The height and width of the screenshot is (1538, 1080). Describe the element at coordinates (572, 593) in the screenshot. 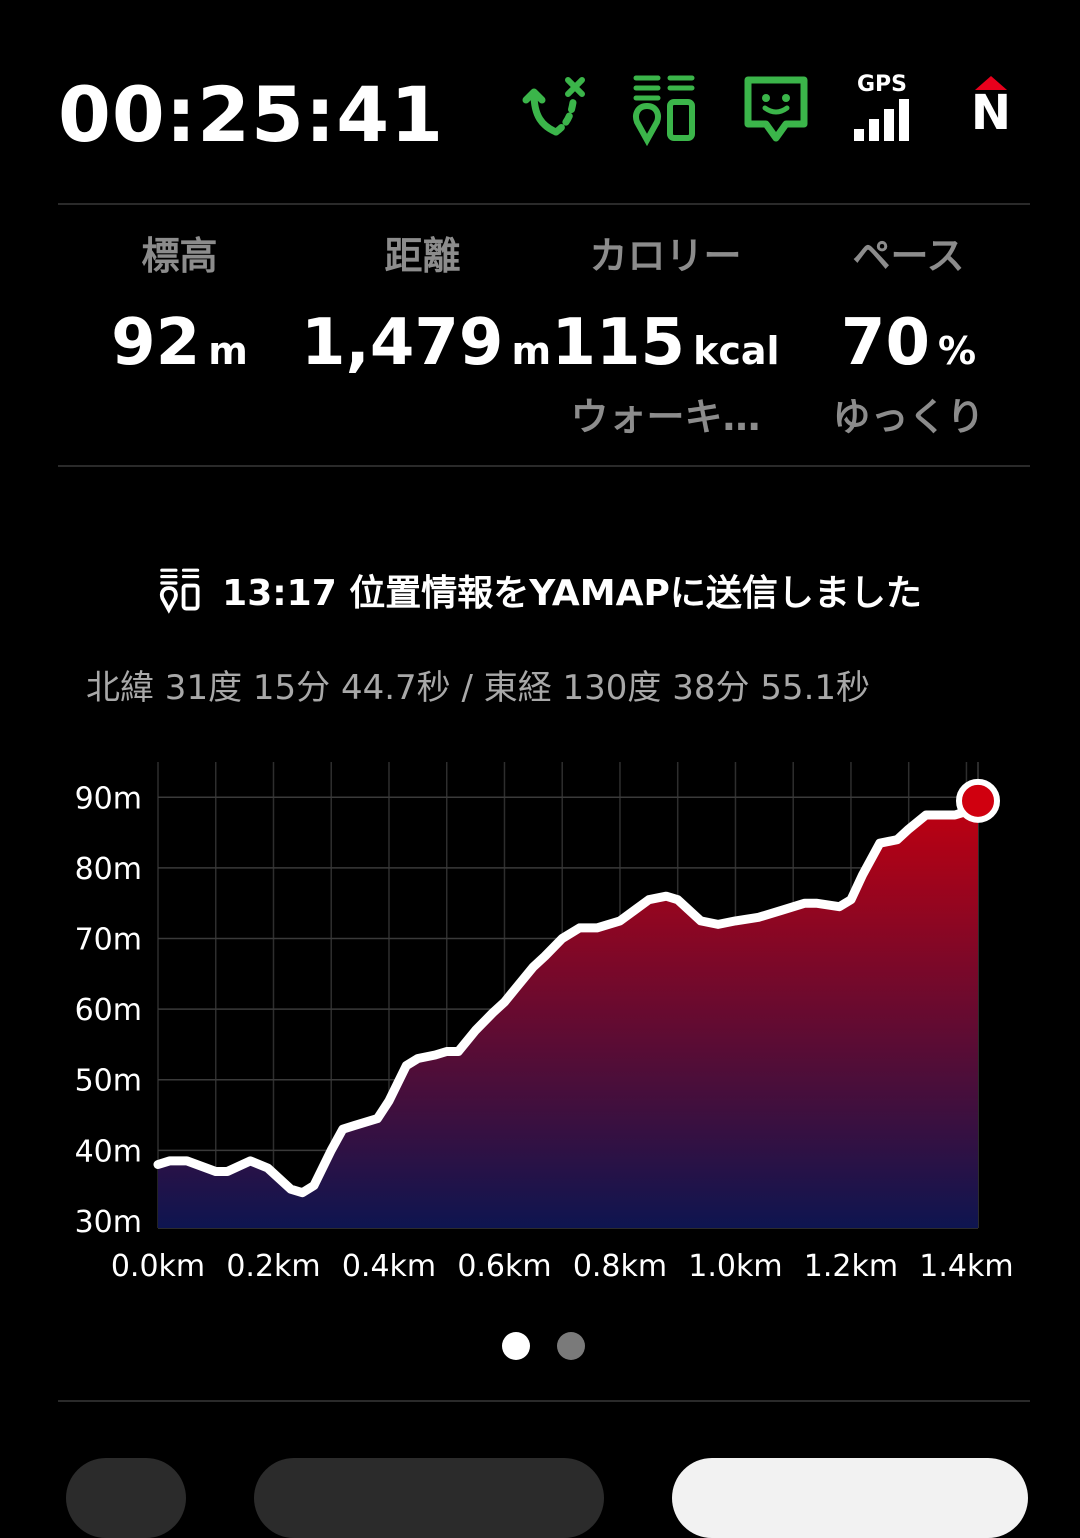

I see `location-sent-text: 13:17 位置情報をYAMAPに送信しました` at that location.